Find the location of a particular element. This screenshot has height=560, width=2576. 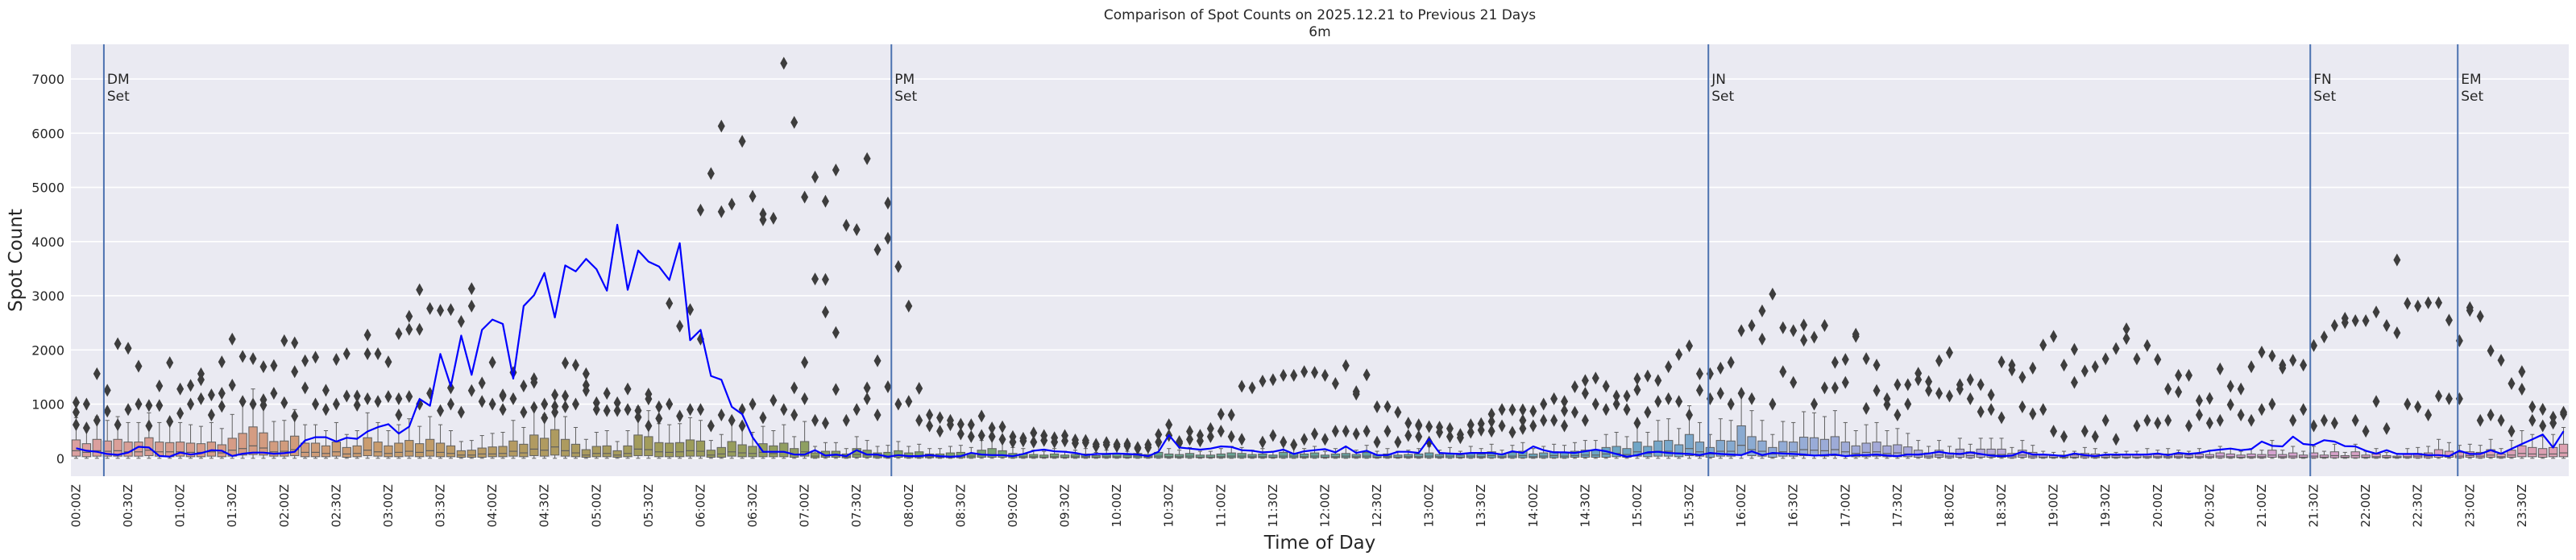

event-label-line: Set is located at coordinates (2324, 97).